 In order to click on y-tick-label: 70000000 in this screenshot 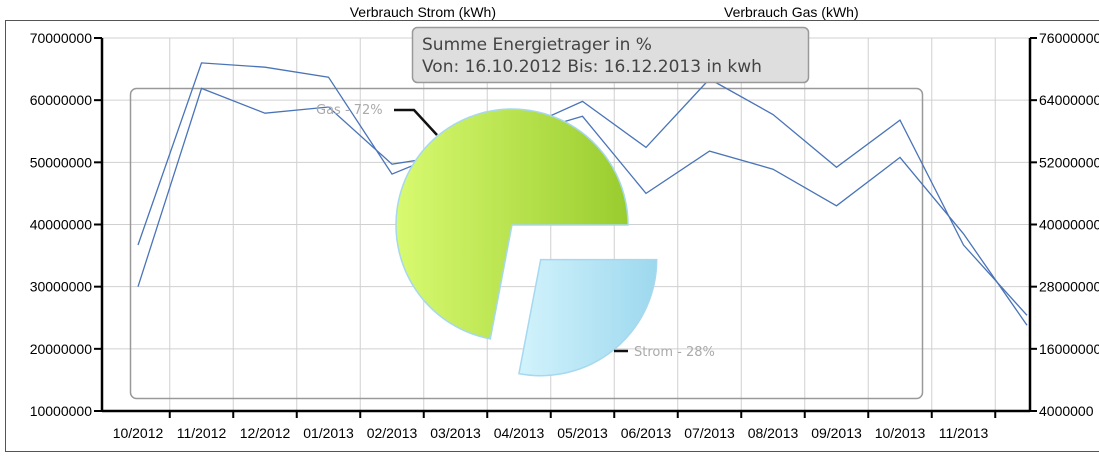, I will do `click(61, 38)`.